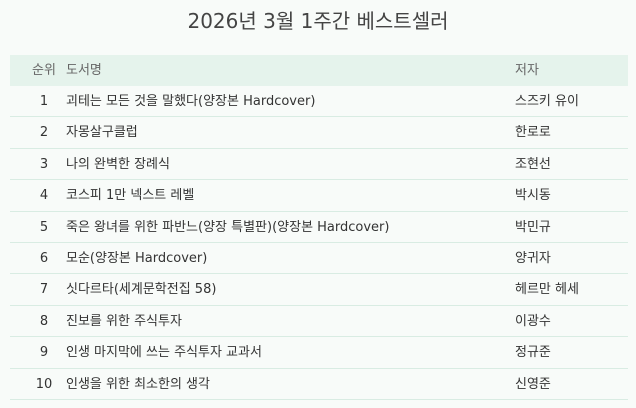 The image size is (636, 408). Describe the element at coordinates (44, 133) in the screenshot. I see `rank: 2` at that location.